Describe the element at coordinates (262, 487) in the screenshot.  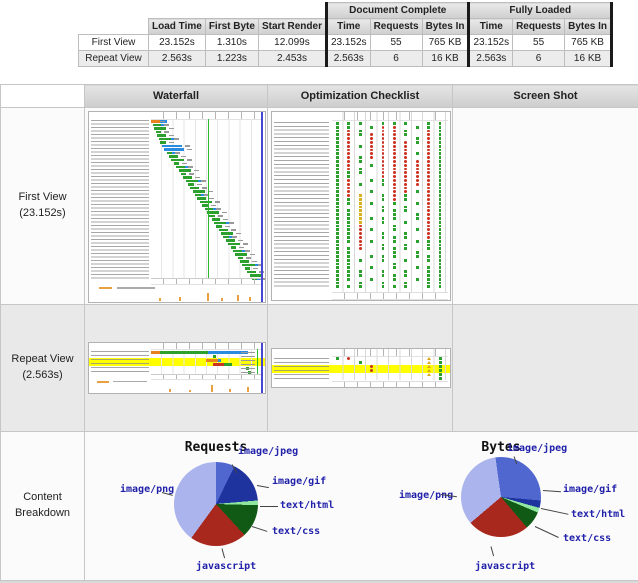
I see `requests-pointer-gif` at that location.